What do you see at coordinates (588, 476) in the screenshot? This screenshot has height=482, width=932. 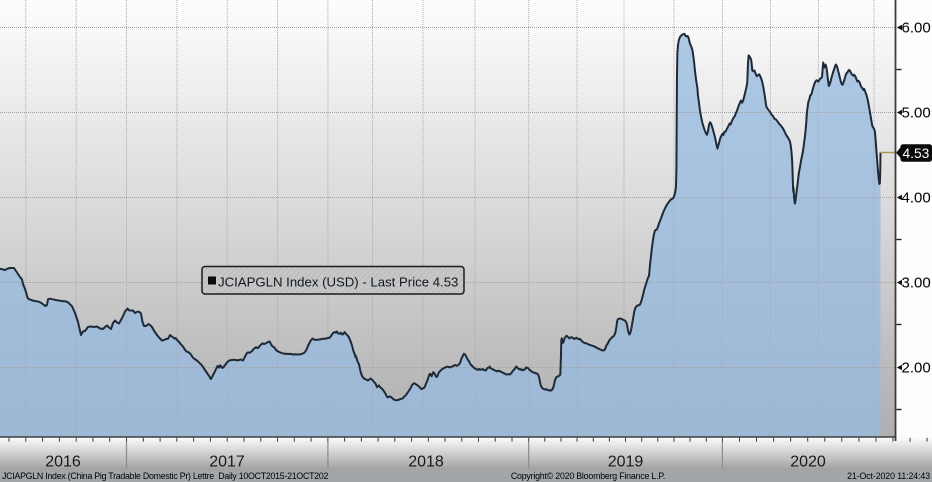 I see `svg-text:Copyright© 2020 Bloomberg Fina: Copyright© 2020 Bloomberg Finance L.P.` at bounding box center [588, 476].